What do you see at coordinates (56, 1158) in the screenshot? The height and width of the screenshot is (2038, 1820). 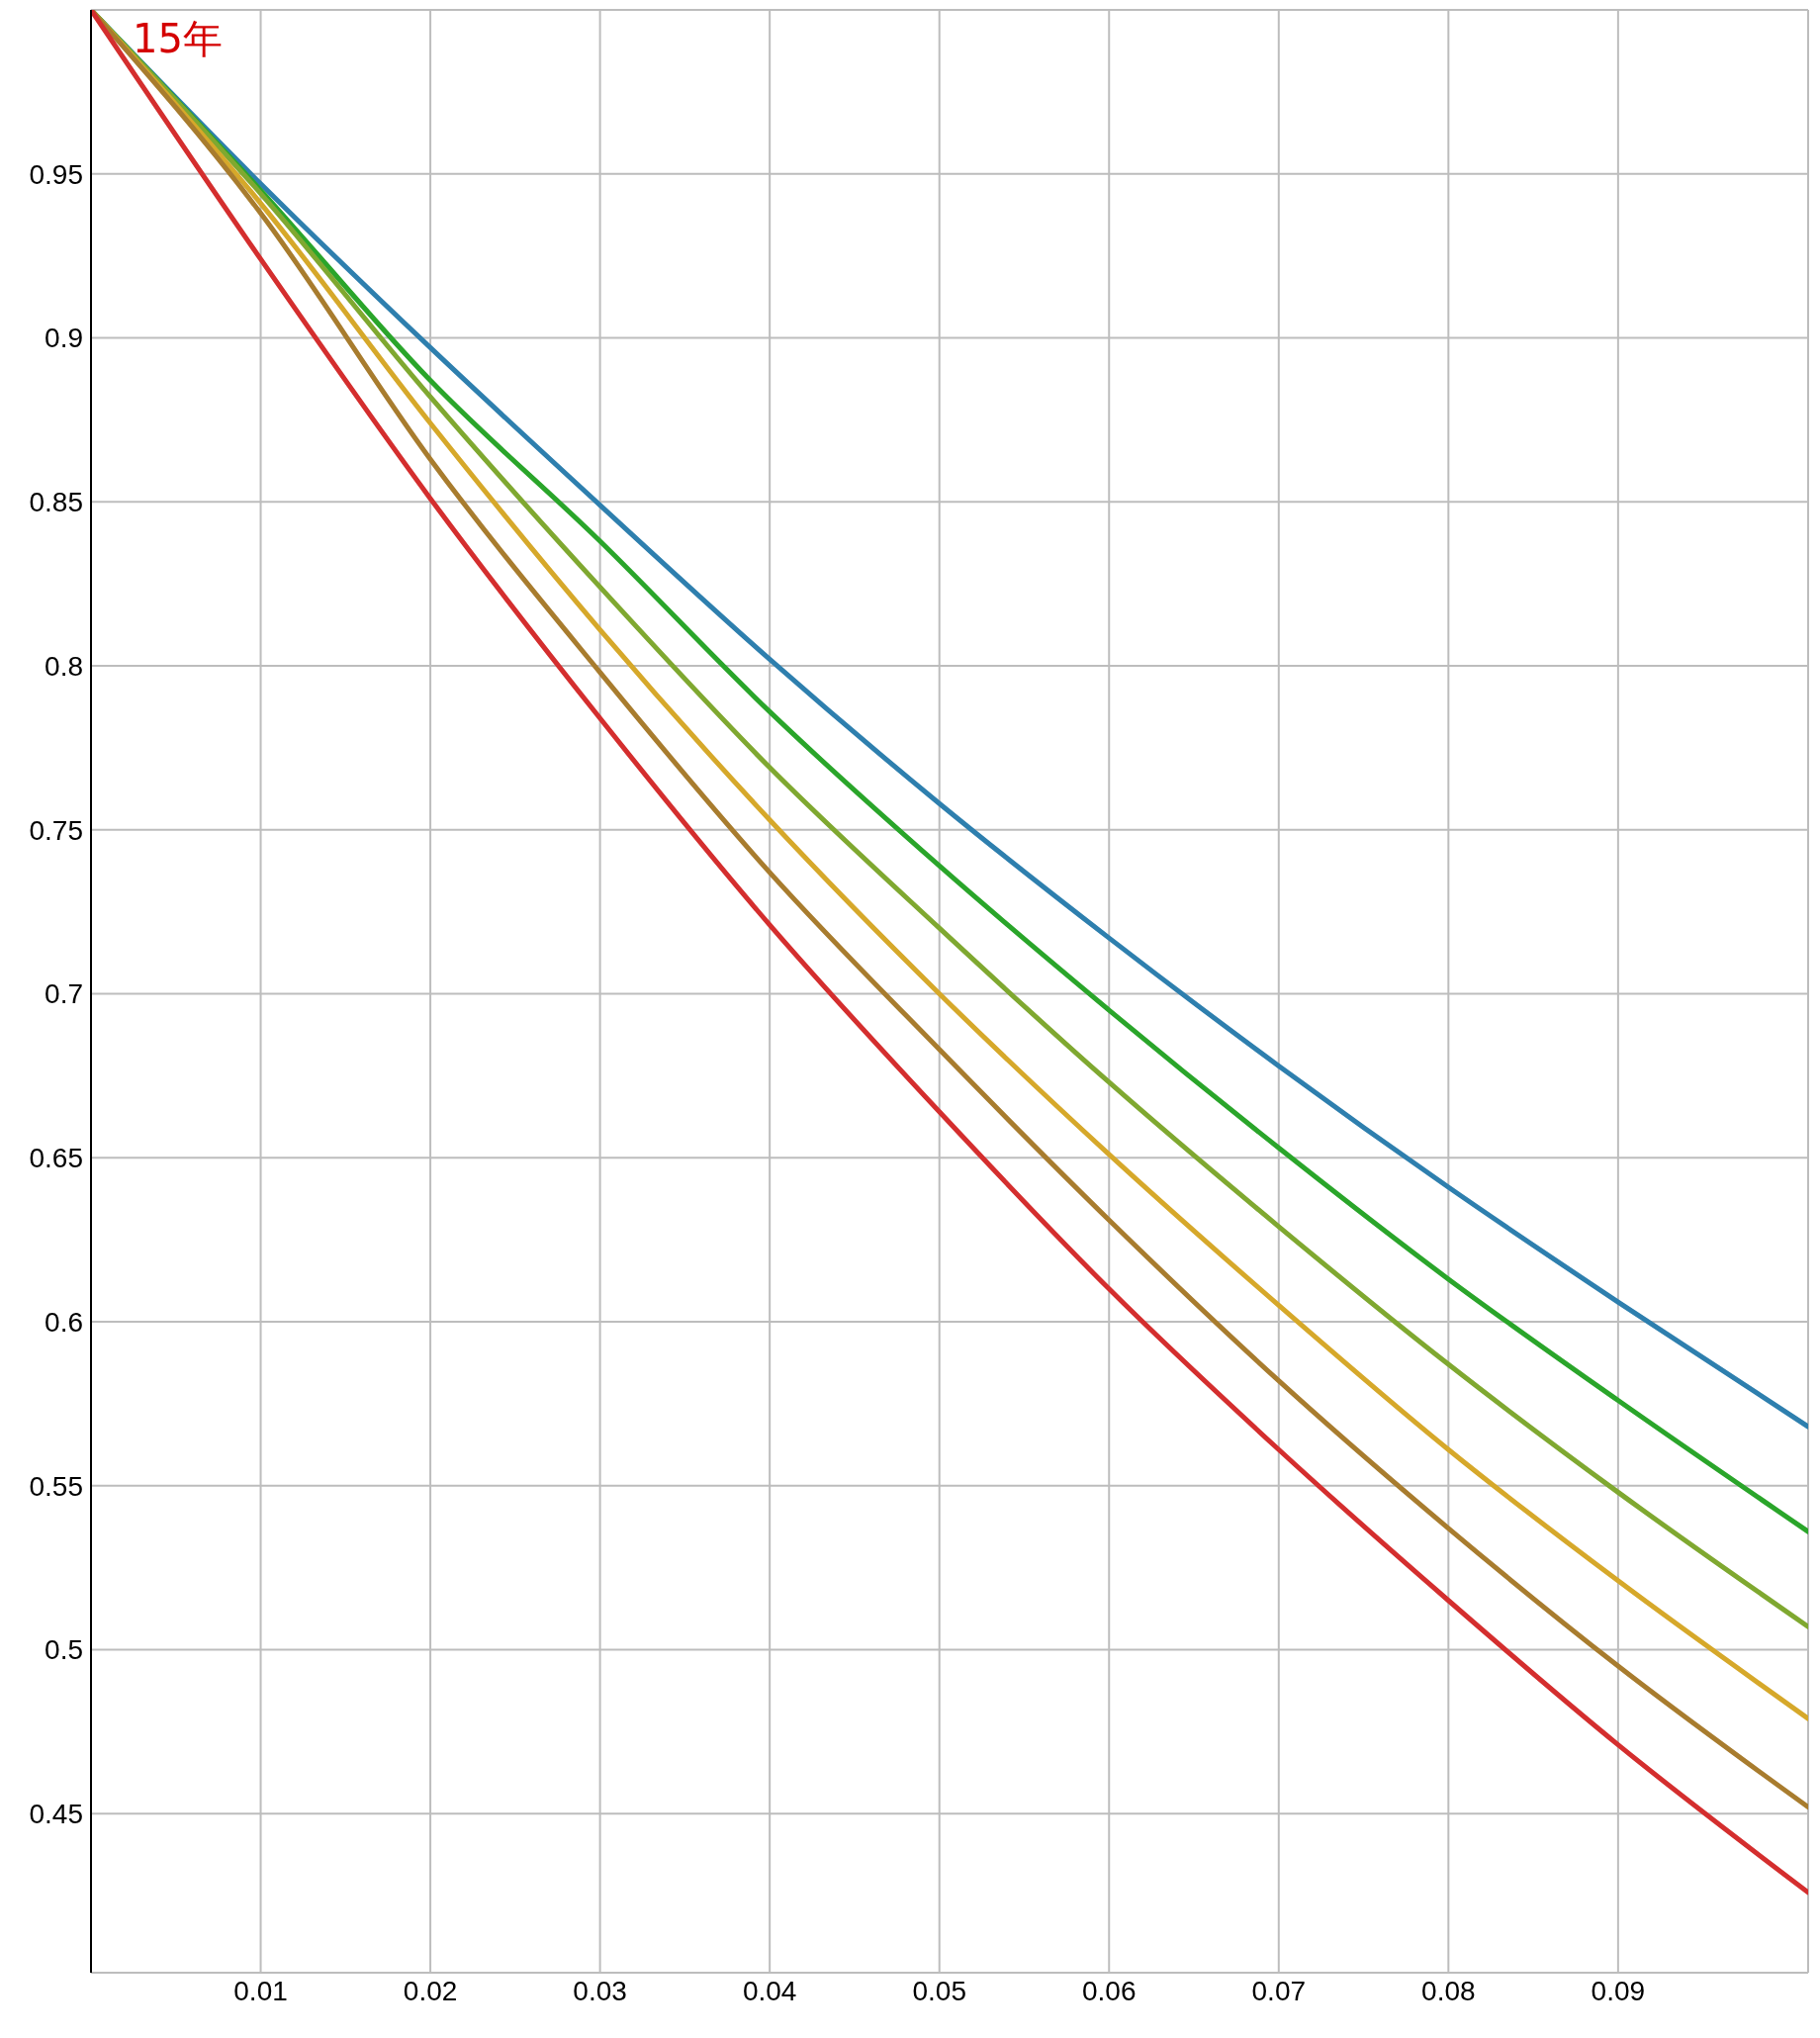 I see `y-tick-label: 0.65` at bounding box center [56, 1158].